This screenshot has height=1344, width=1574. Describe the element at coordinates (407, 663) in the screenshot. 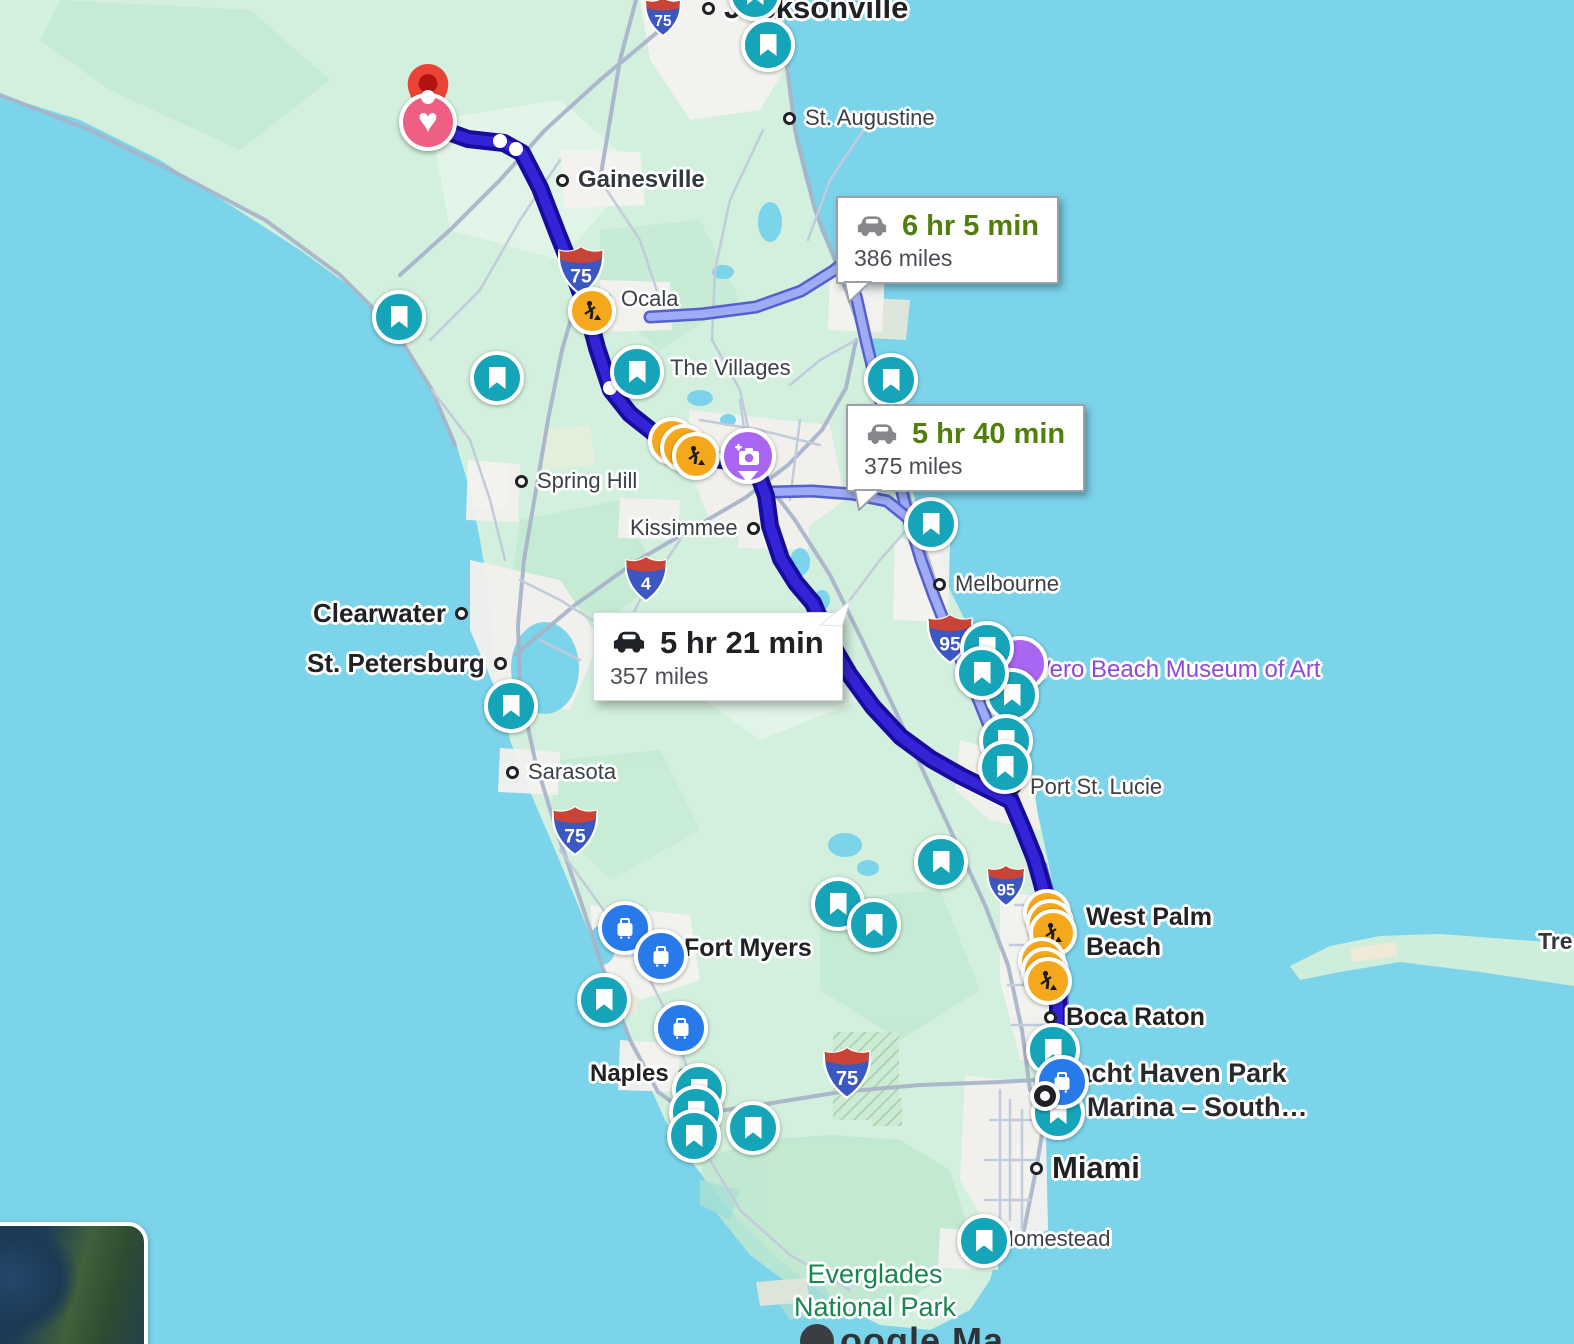

I see `city-label-st-petersburg: St. Petersburg` at that location.